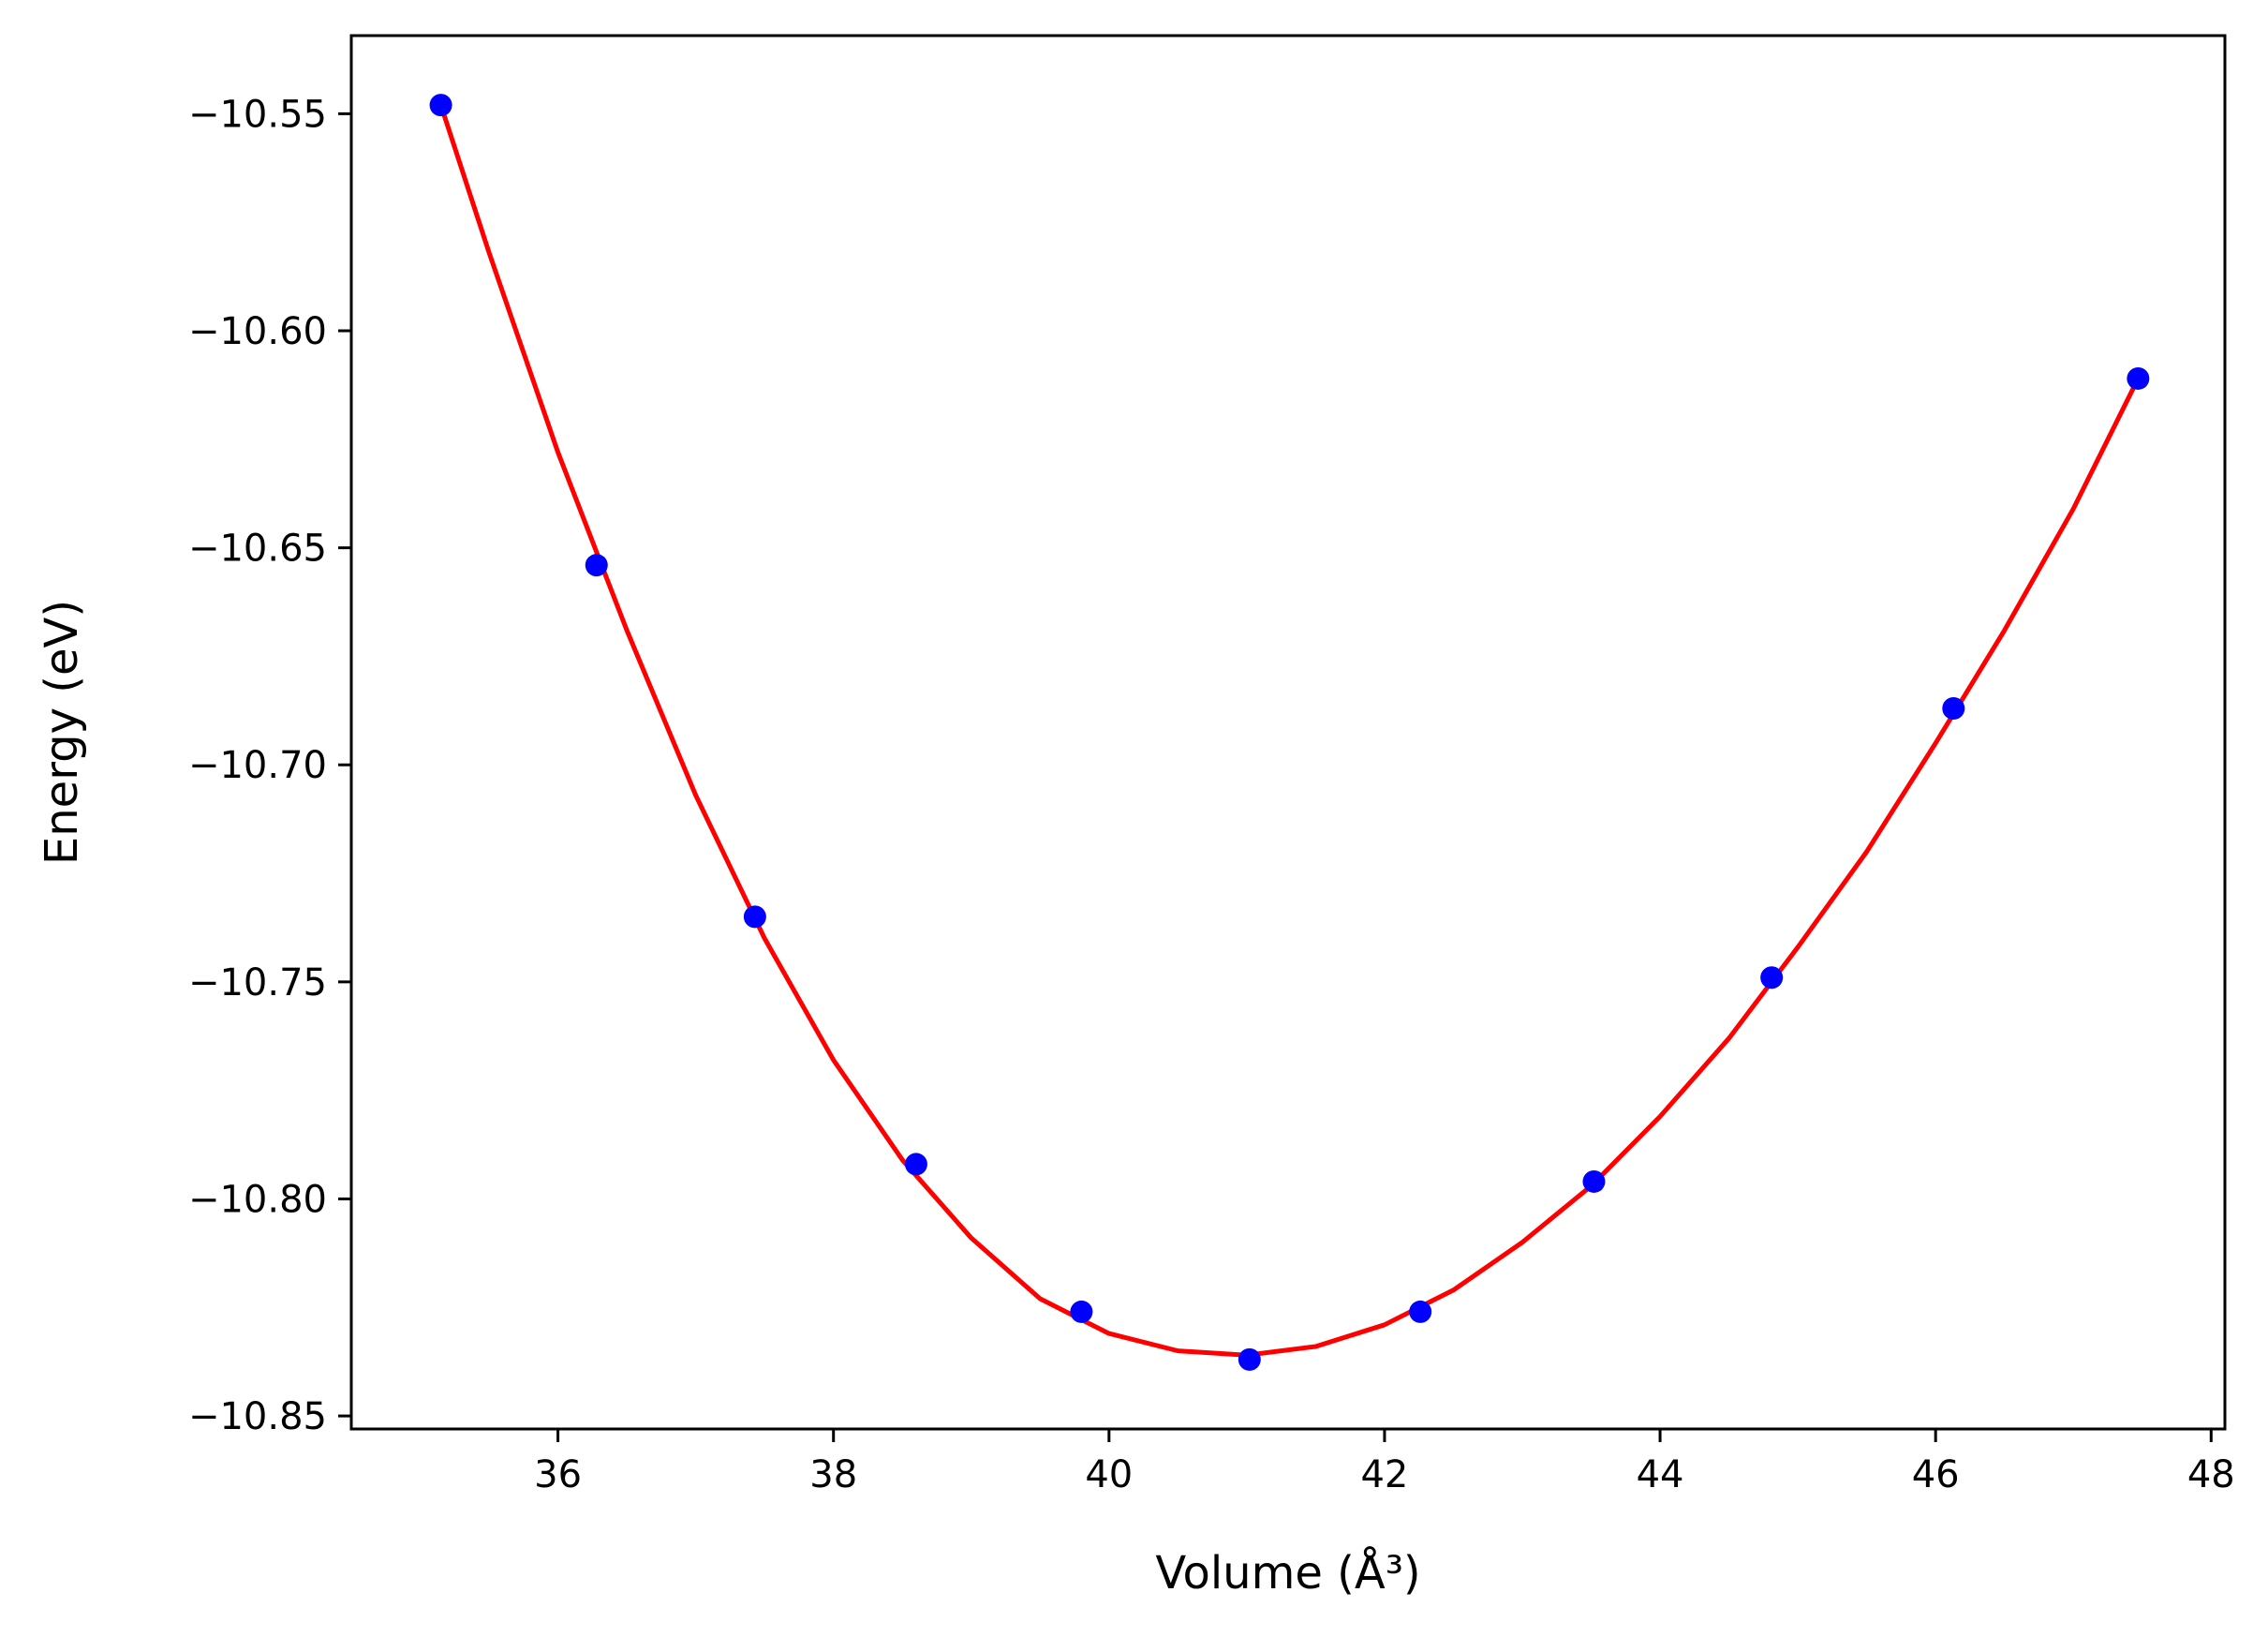 This screenshot has width=2268, height=1637. I want to click on y-tick-label: −10.55, so click(257, 114).